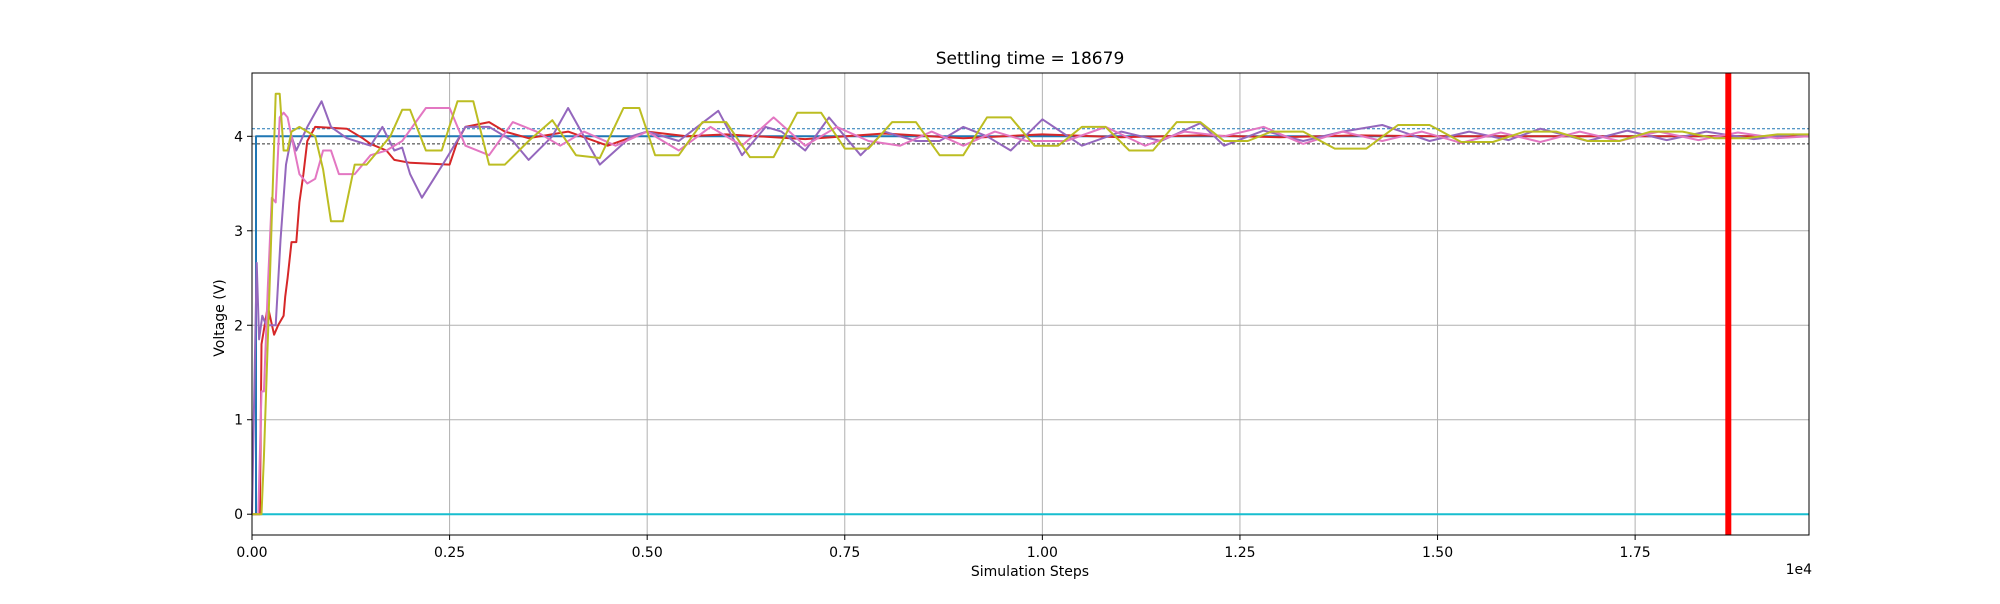 This screenshot has width=2000, height=604. Describe the element at coordinates (844, 553) in the screenshot. I see `x-tick-label: 0.75` at that location.